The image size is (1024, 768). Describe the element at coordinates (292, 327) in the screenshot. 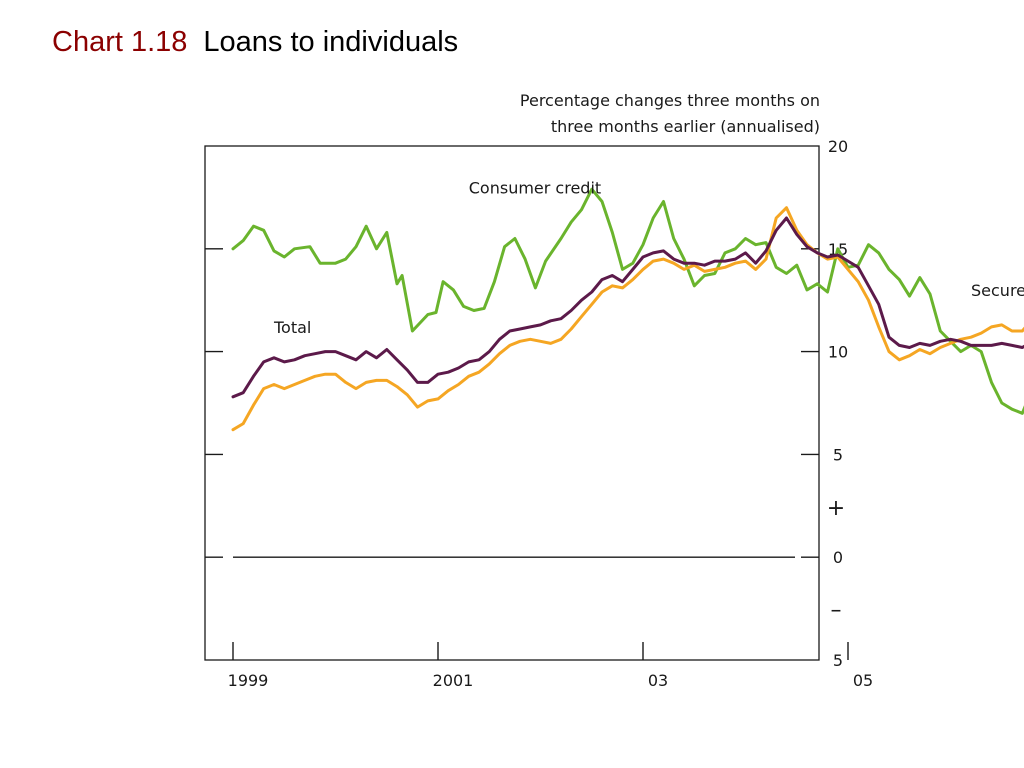

I see `series-label-total: Total` at that location.